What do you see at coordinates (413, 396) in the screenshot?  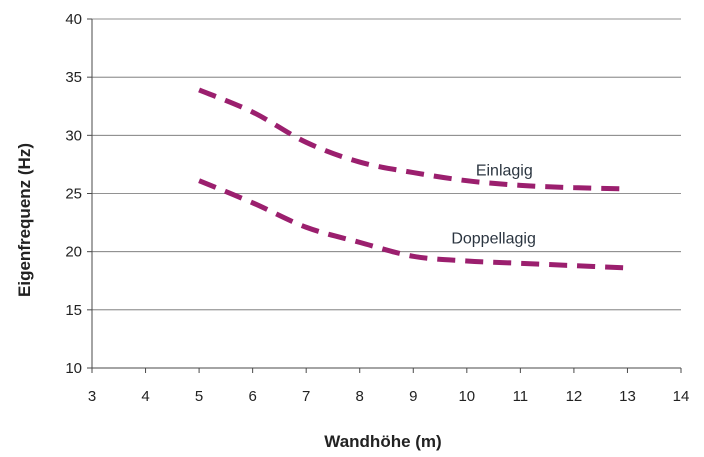 I see `x-tick-label-9: 9` at bounding box center [413, 396].